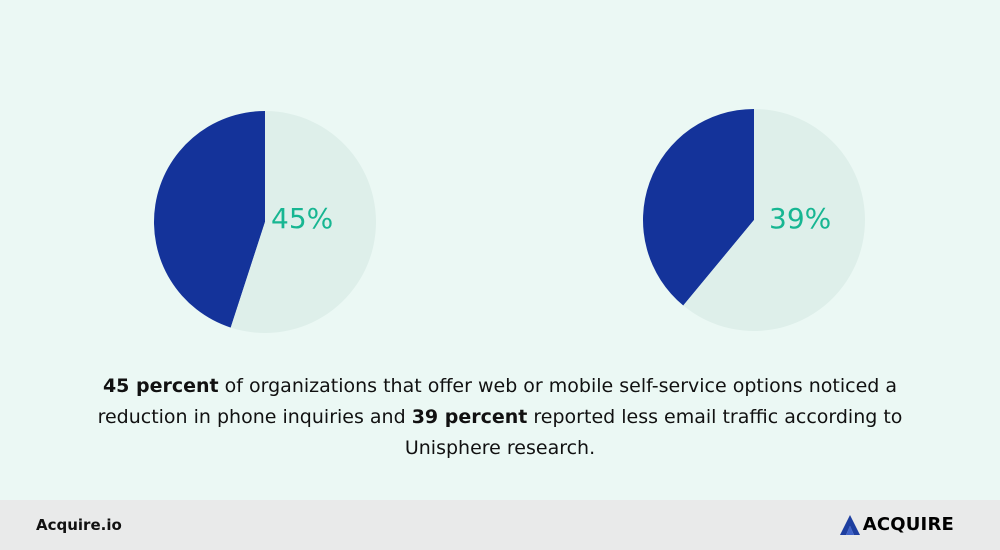  I want to click on acquire-logo: ACQUIRE, so click(896, 525).